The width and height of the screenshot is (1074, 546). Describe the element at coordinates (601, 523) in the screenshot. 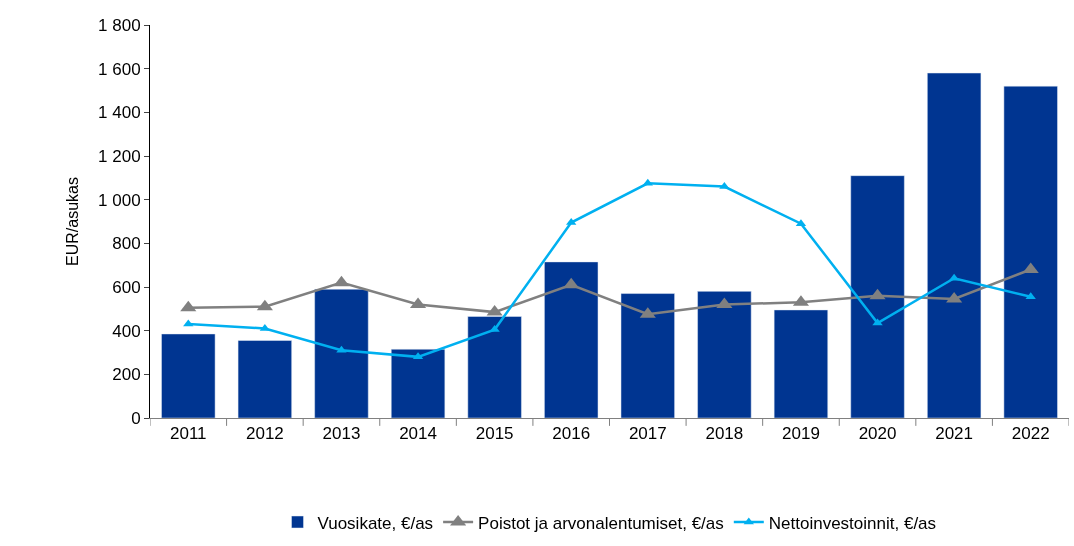

I see `legend-label: Poistot ja arvonalentumiset, €/as` at that location.